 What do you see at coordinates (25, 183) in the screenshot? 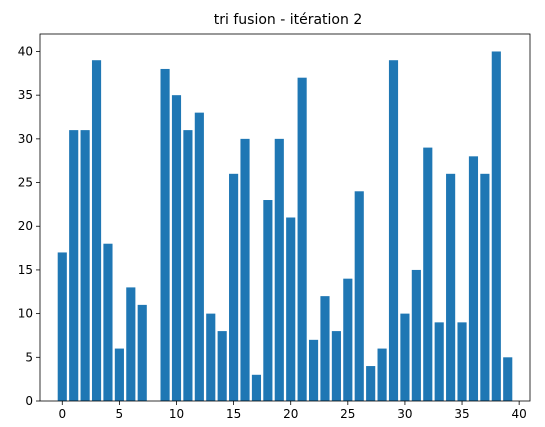
I see `y-tick-label: 25` at bounding box center [25, 183].